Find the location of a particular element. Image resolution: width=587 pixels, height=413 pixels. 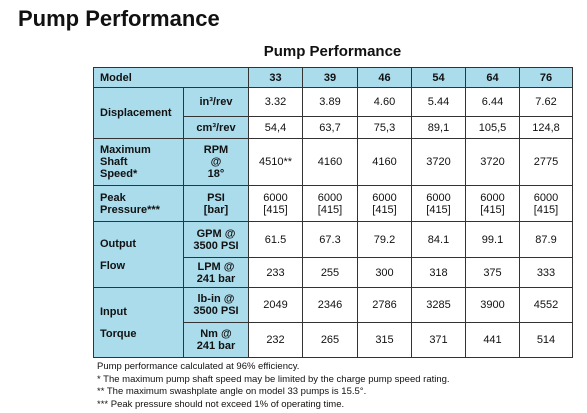

value-lines: 4.60 is located at coordinates (384, 102).